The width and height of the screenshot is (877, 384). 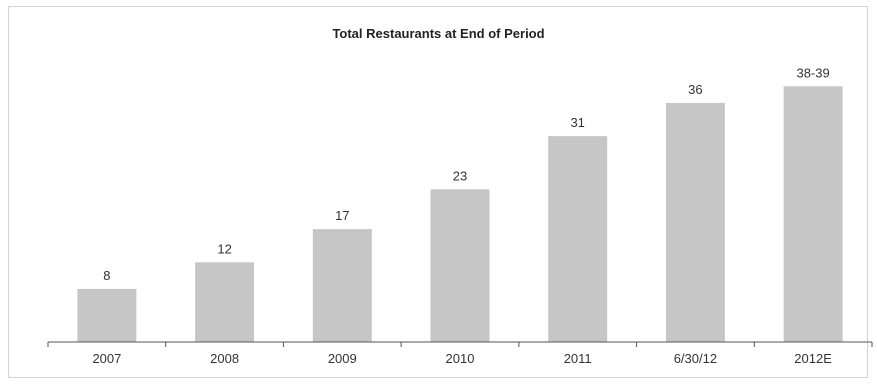 What do you see at coordinates (813, 358) in the screenshot?
I see `x-tick-label-2012E: 2012E` at bounding box center [813, 358].